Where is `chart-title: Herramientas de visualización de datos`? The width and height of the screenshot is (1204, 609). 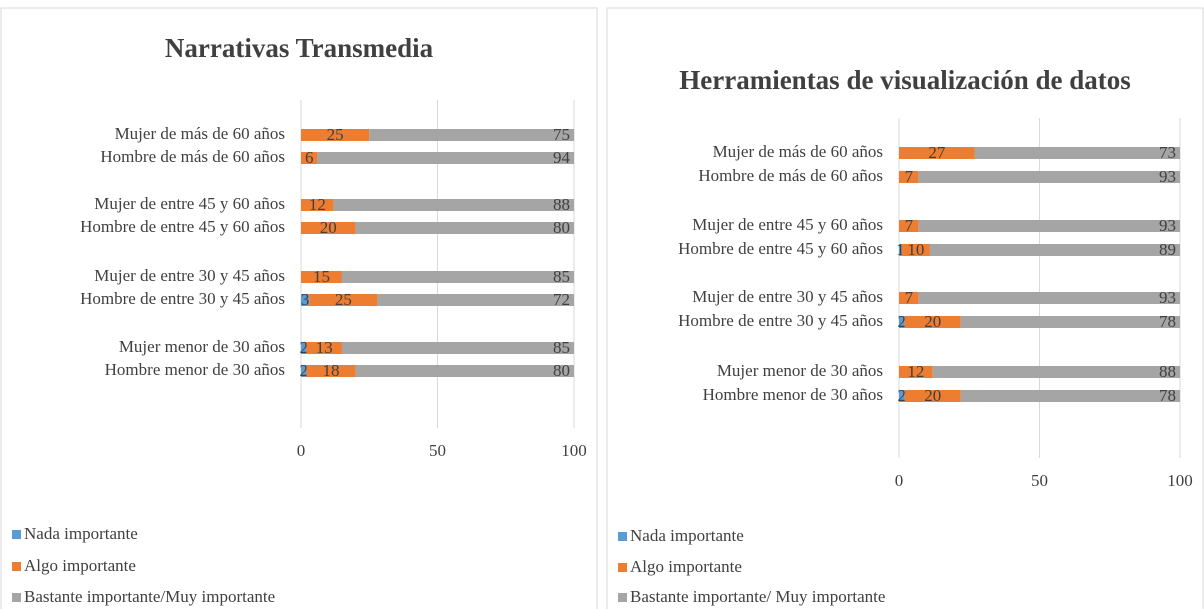
chart-title: Herramientas de visualización de datos is located at coordinates (905, 80).